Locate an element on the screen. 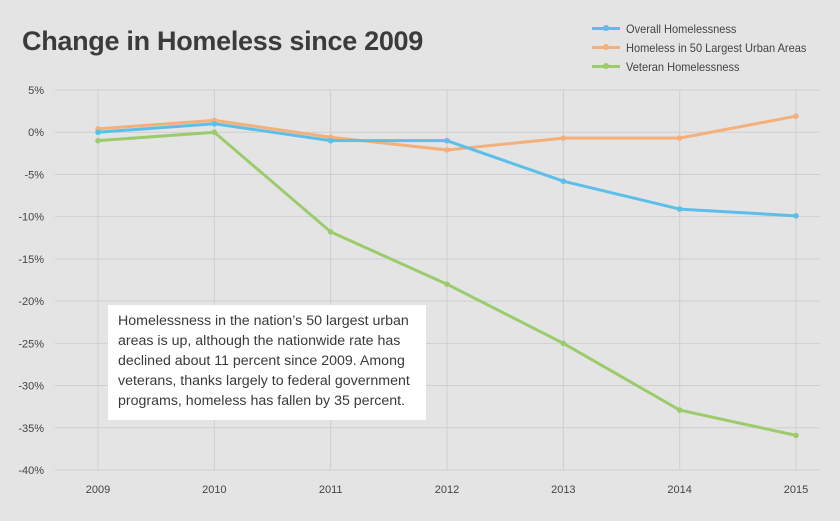 The image size is (840, 521). x-tick-label: 2015 is located at coordinates (796, 490).